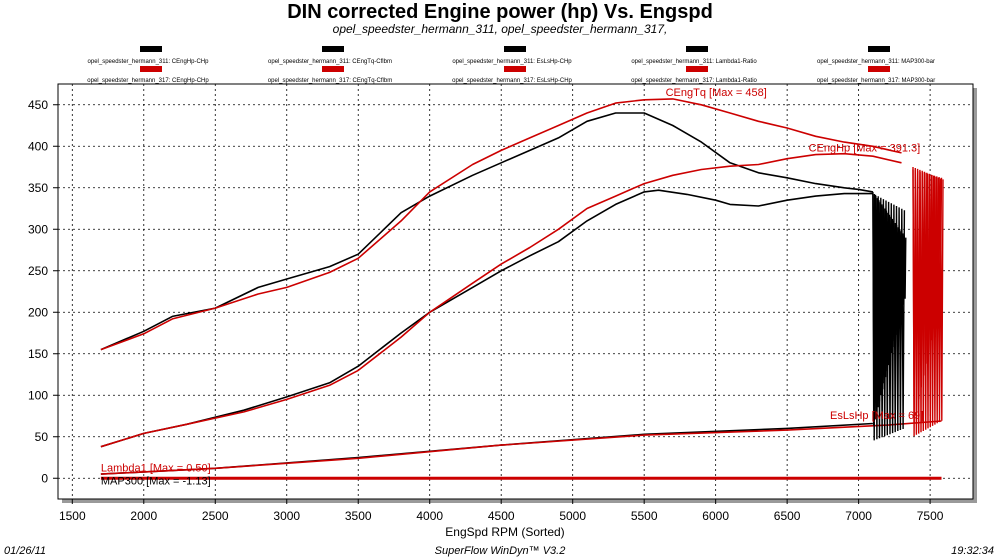 The image size is (1000, 560). What do you see at coordinates (330, 62) in the screenshot?
I see `legend-label: opel_speedster_hermann_311: CEngTq-Cflbm` at bounding box center [330, 62].